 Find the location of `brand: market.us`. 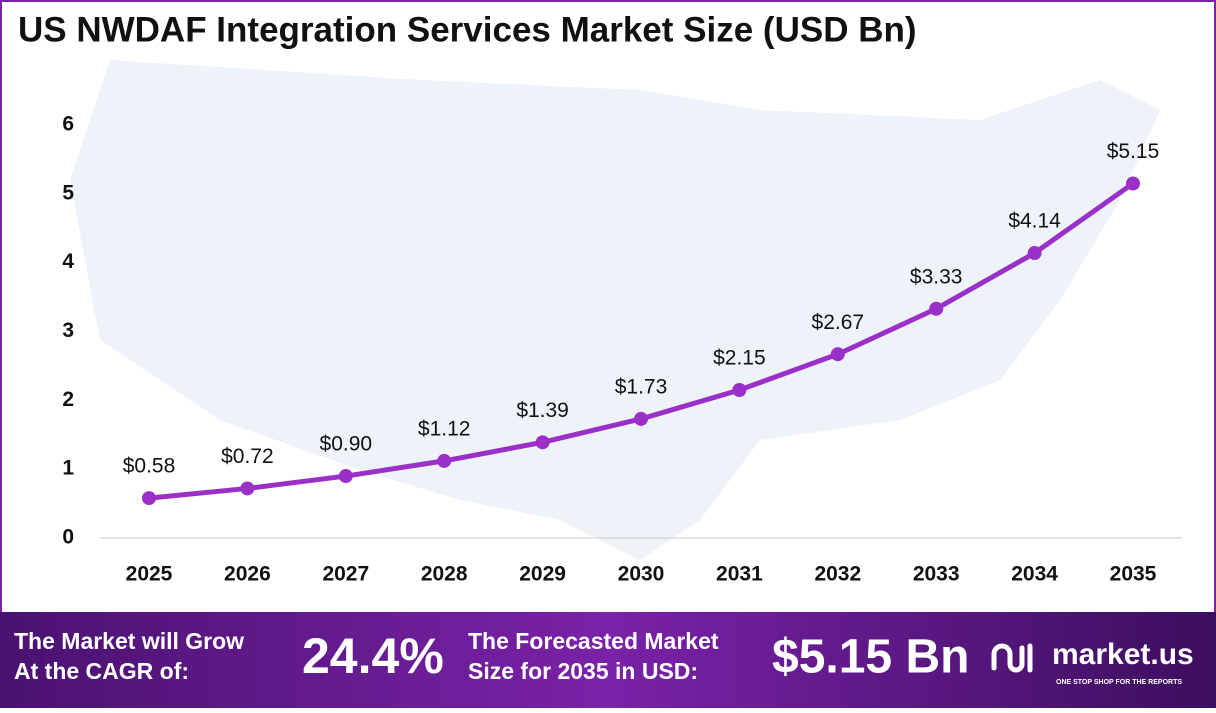

brand: market.us is located at coordinates (1123, 654).